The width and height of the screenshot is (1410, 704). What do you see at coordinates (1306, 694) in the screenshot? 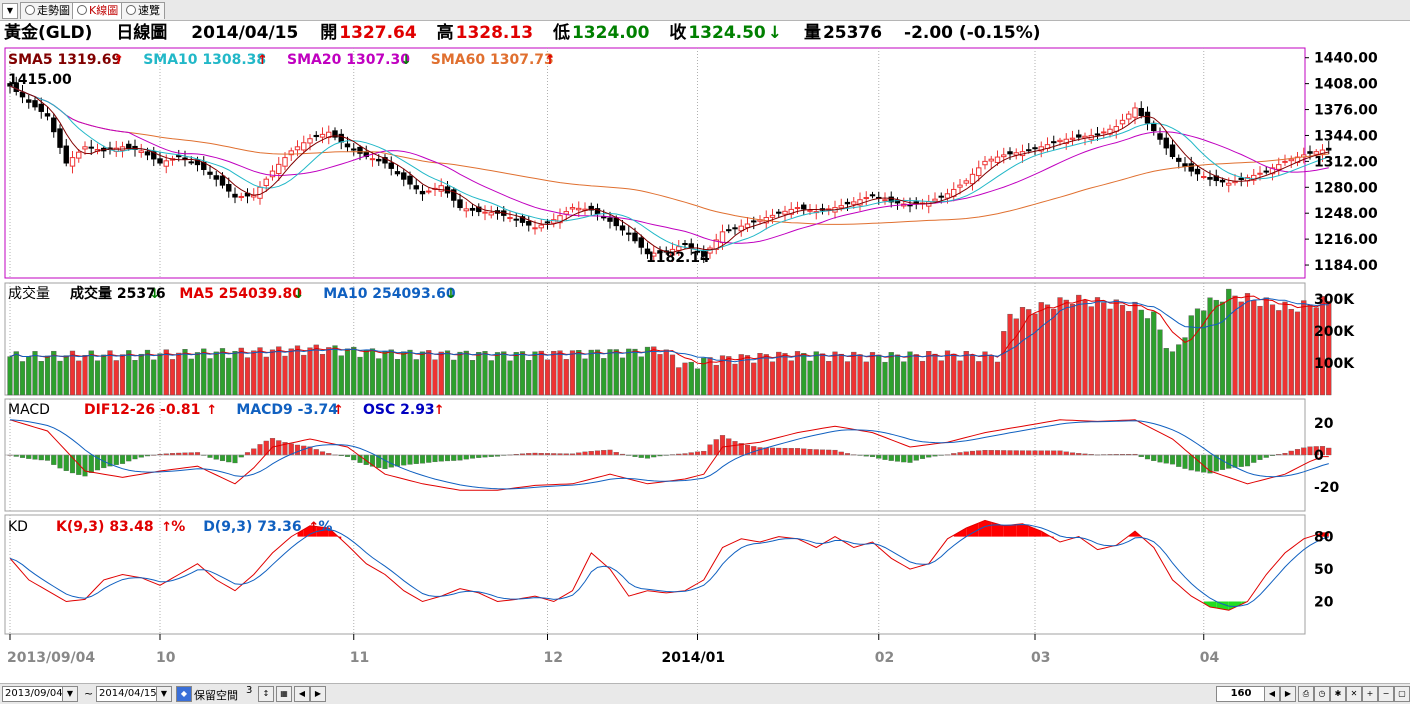
I see `print-icon: ⎙` at bounding box center [1306, 694].